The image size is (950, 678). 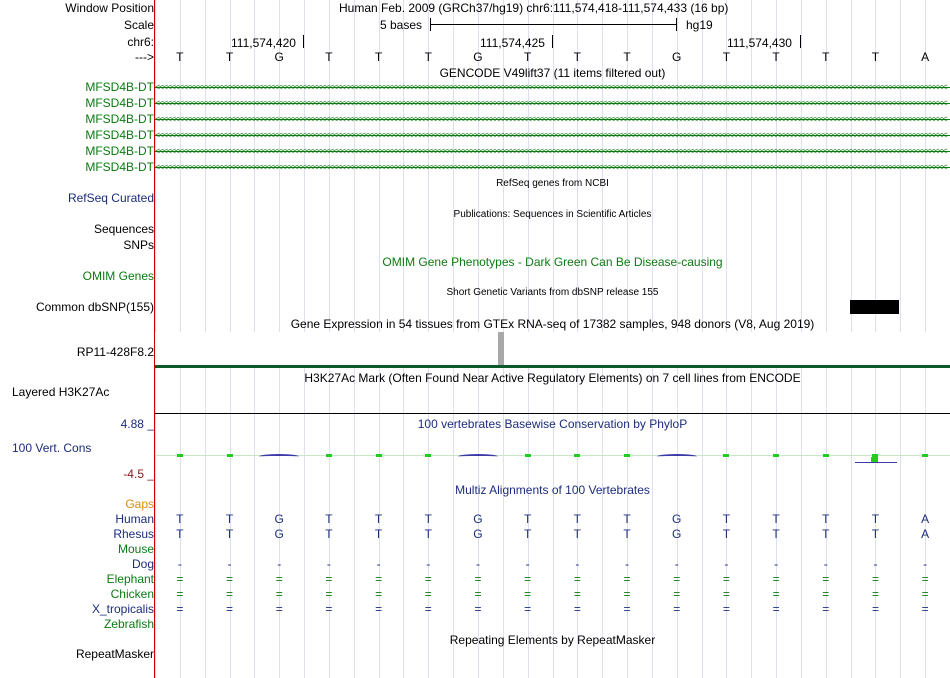 What do you see at coordinates (430, 24) in the screenshot?
I see `scale-bar-left-tick` at bounding box center [430, 24].